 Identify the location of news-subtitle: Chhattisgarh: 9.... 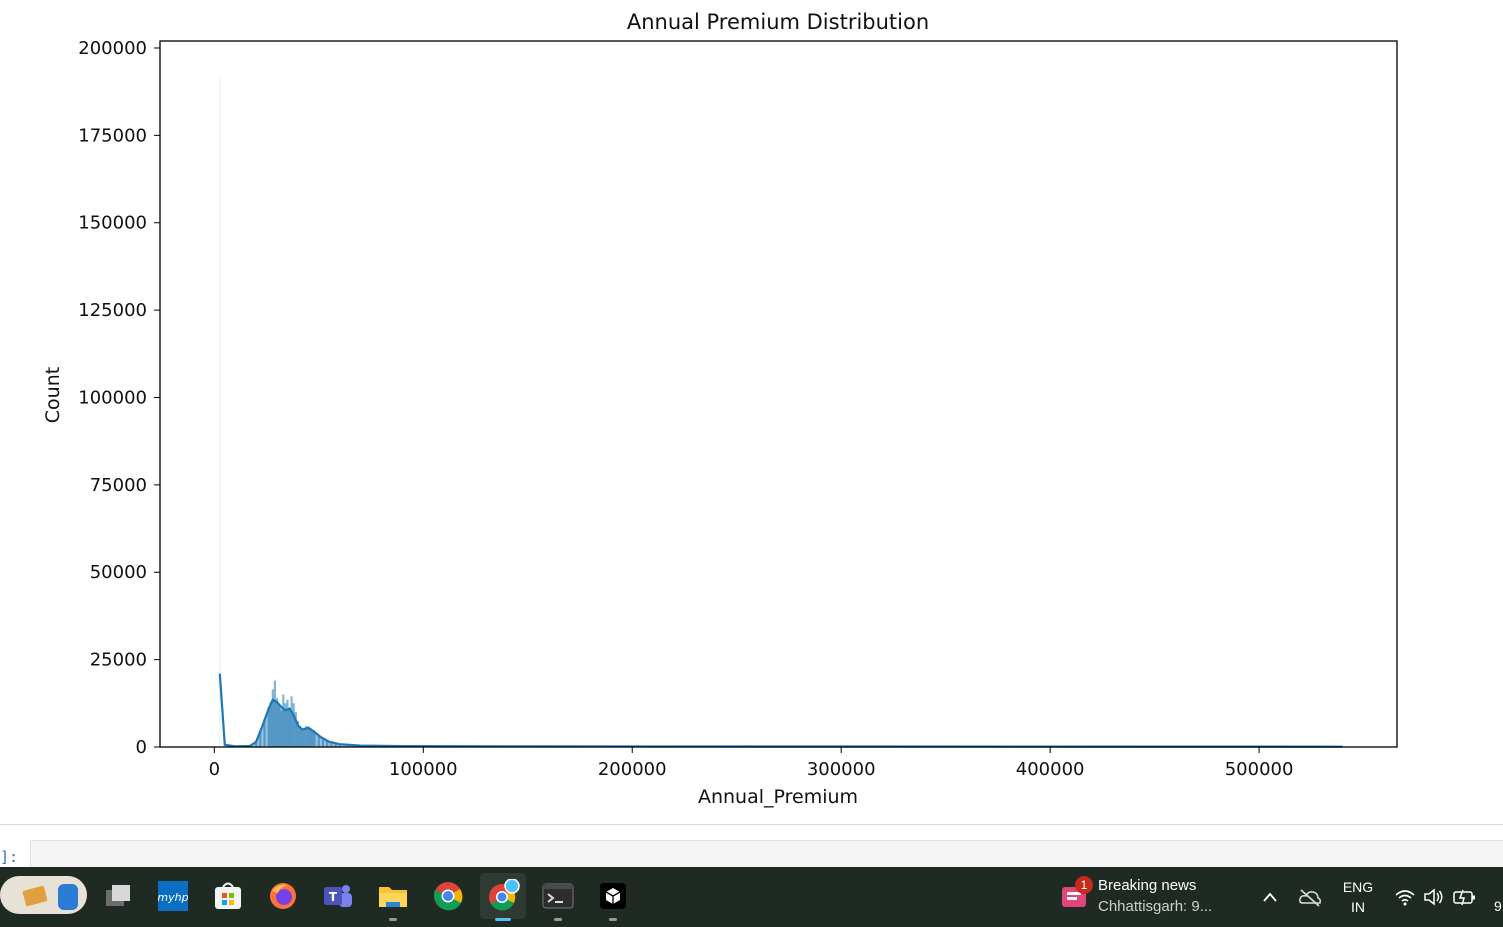
(1155, 906).